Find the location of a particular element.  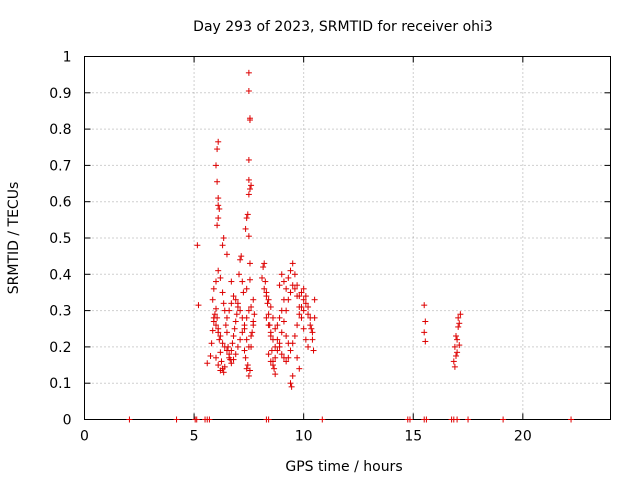

x-tick-label: 20 is located at coordinates (523, 437).